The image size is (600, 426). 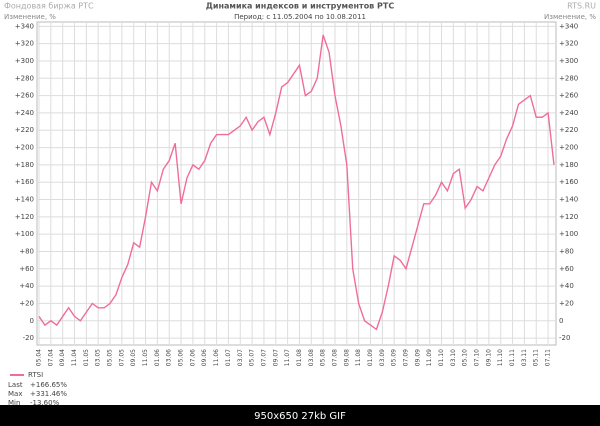 I want to click on chart-subtitle: Период: с 11.05.2004 по 10.08.2011, so click(x=300, y=17).